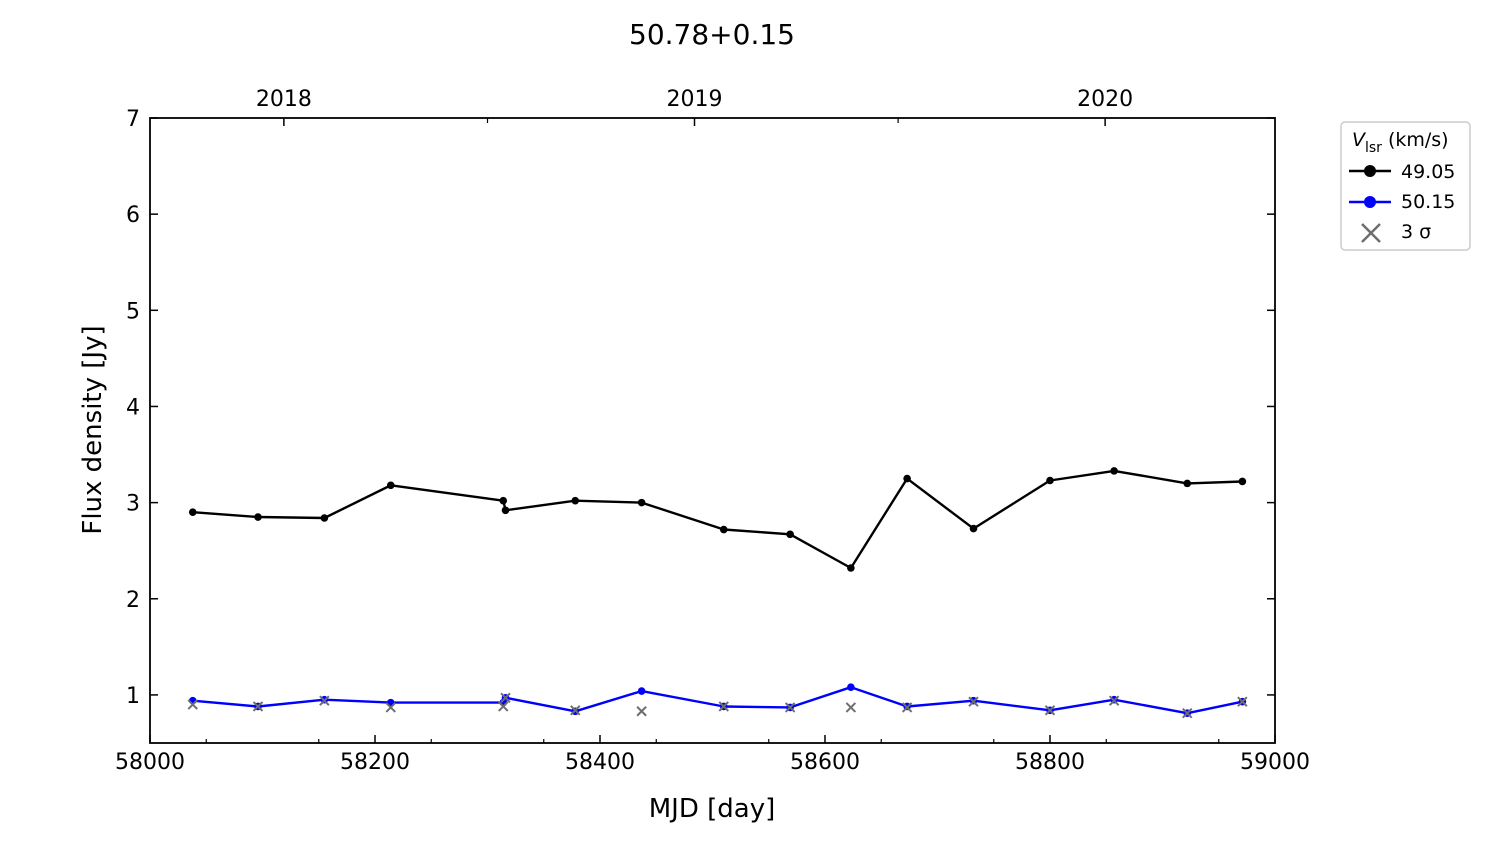 The width and height of the screenshot is (1500, 844). What do you see at coordinates (1371, 233) in the screenshot?
I see `legend-marker-sigma` at bounding box center [1371, 233].